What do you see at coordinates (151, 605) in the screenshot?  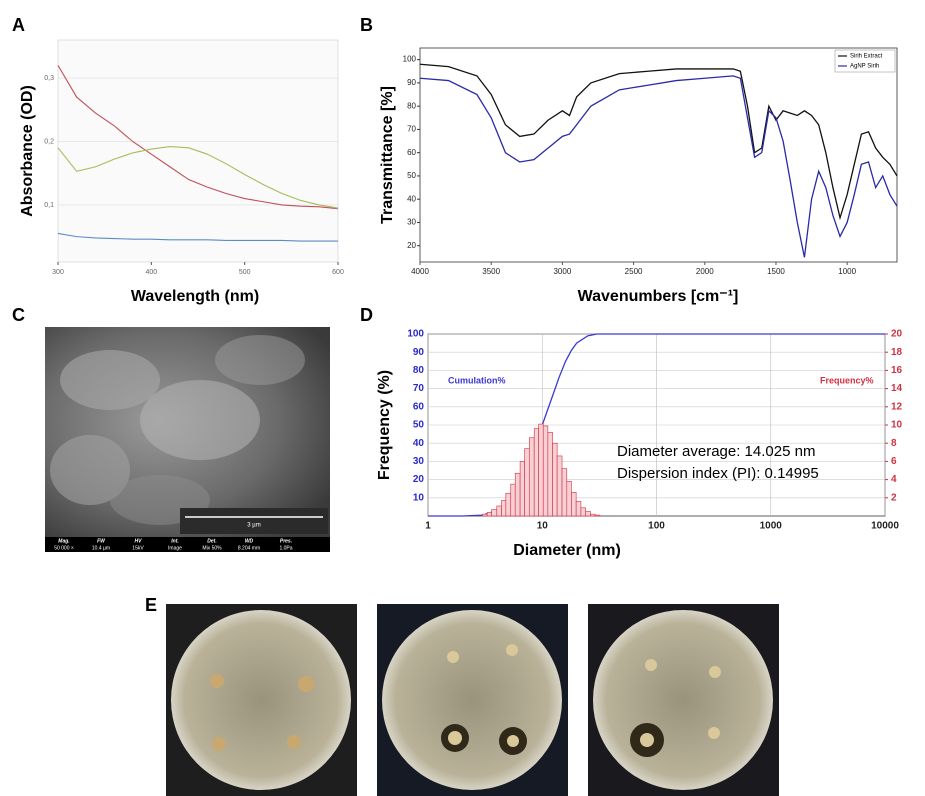 I see `panel-label: E` at bounding box center [151, 605].